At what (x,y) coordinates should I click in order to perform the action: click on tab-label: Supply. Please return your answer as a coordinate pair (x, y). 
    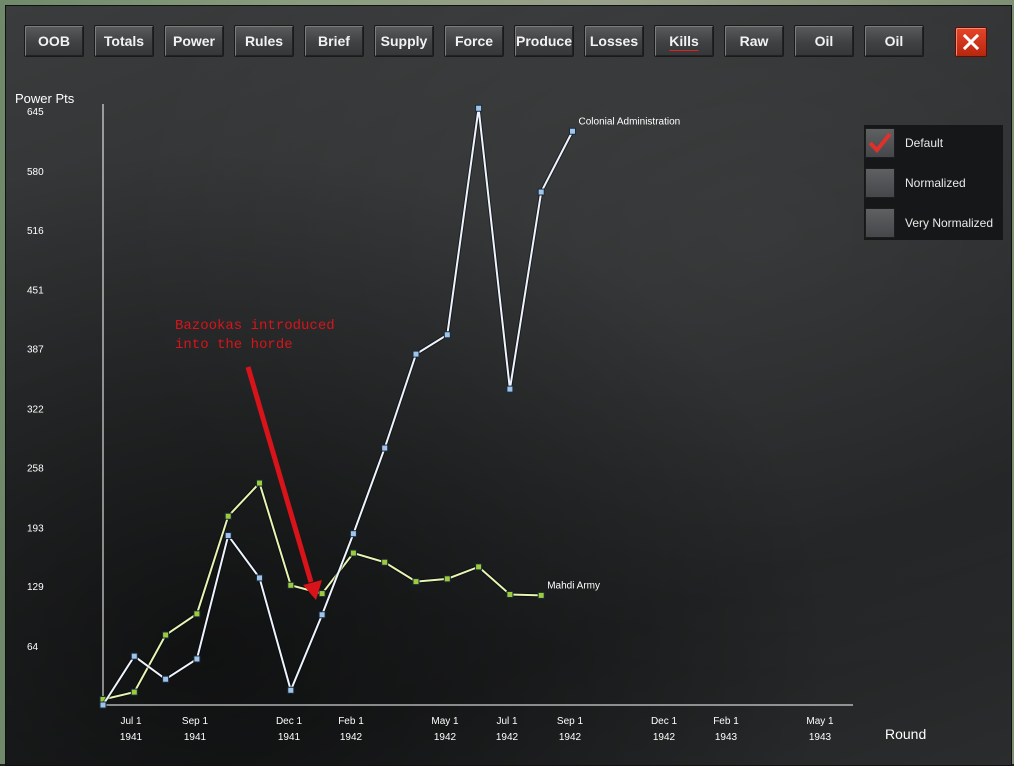
    Looking at the image, I should click on (404, 41).